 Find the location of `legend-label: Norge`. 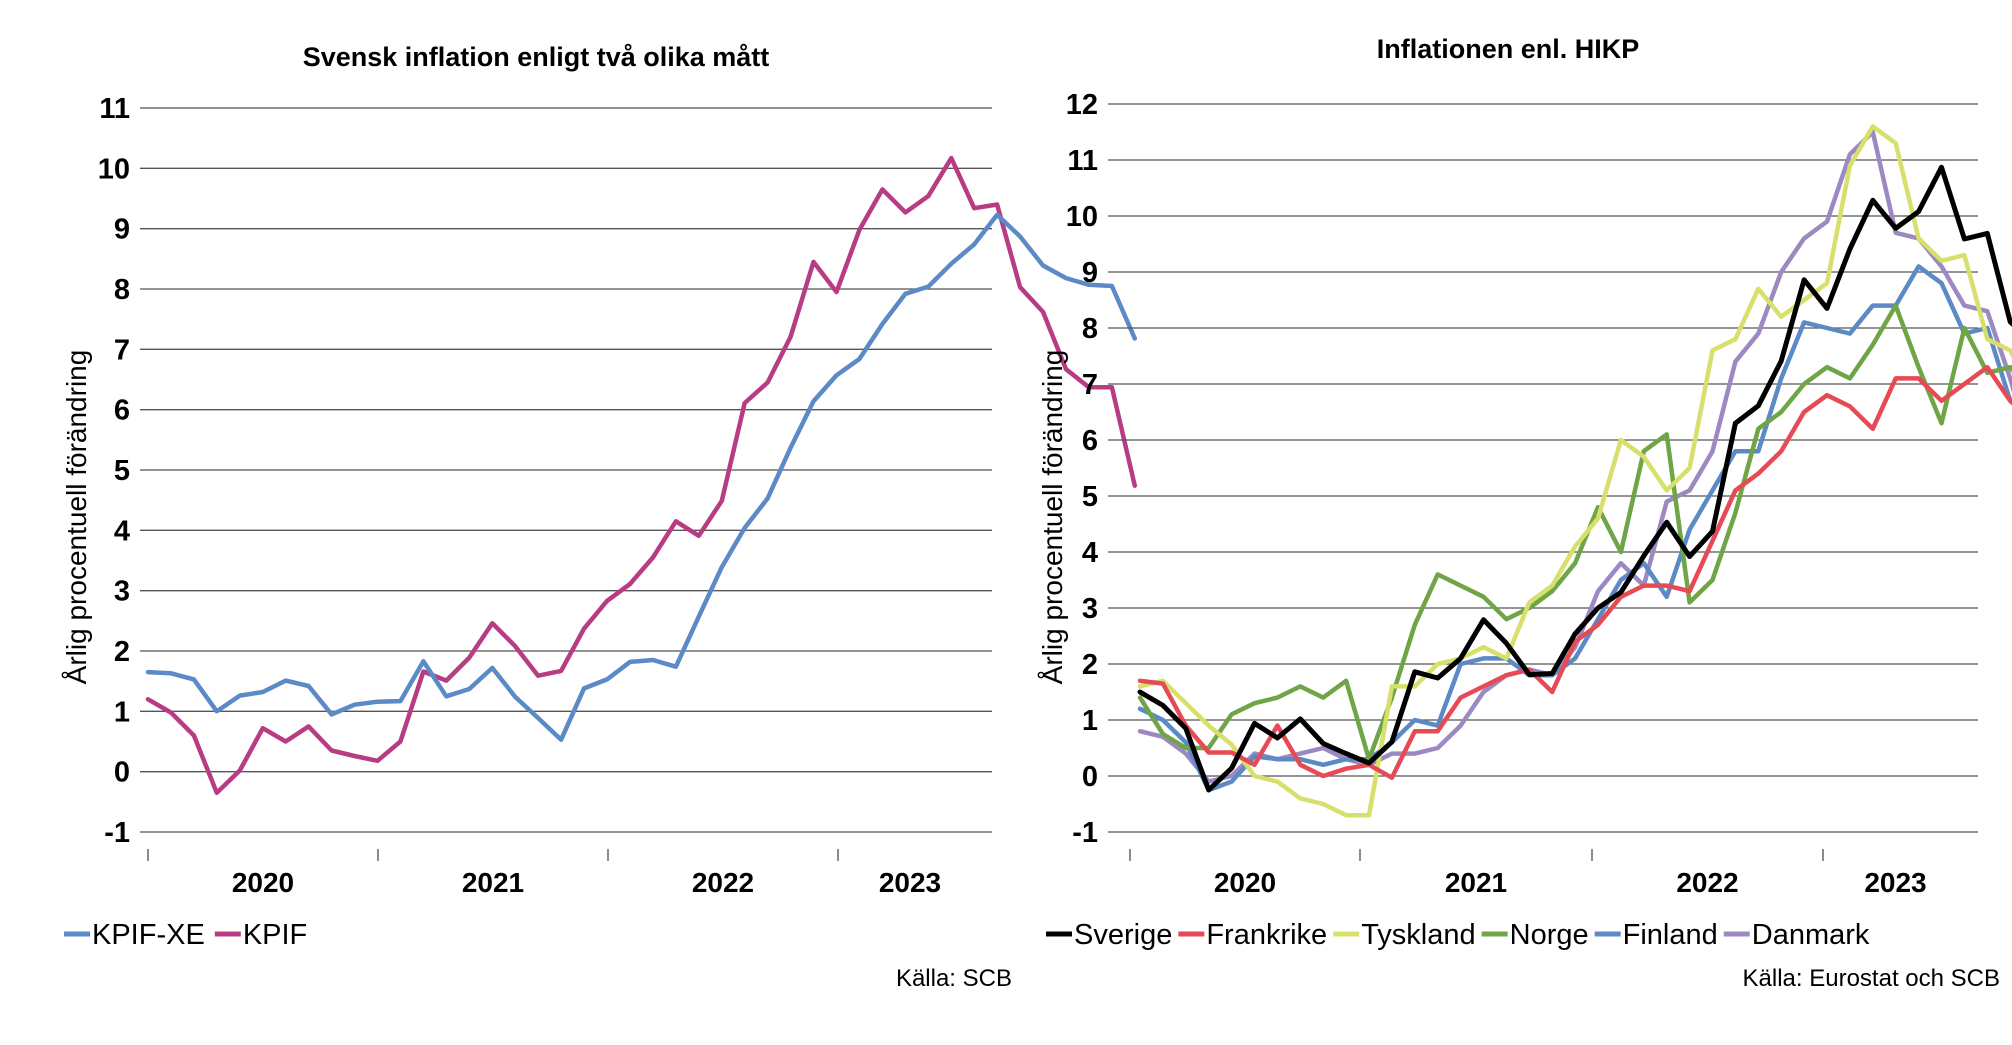

legend-label: Norge is located at coordinates (1549, 935).